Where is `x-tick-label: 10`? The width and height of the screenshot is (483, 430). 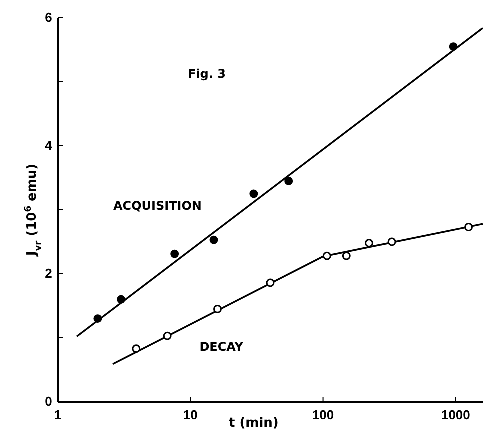 x-tick-label: 10 is located at coordinates (190, 414).